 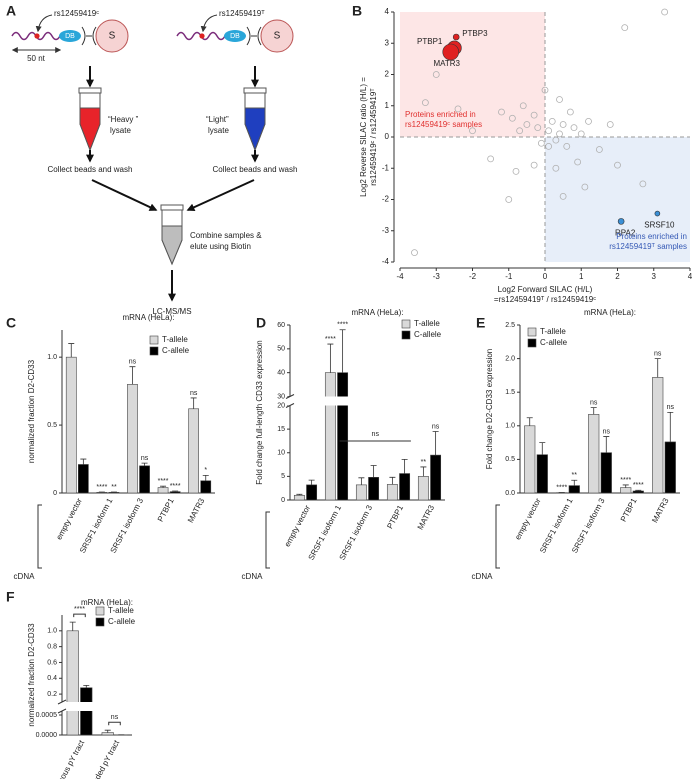 What do you see at coordinates (386, 167) in the screenshot?
I see `y-tick-label: -1` at bounding box center [386, 167].